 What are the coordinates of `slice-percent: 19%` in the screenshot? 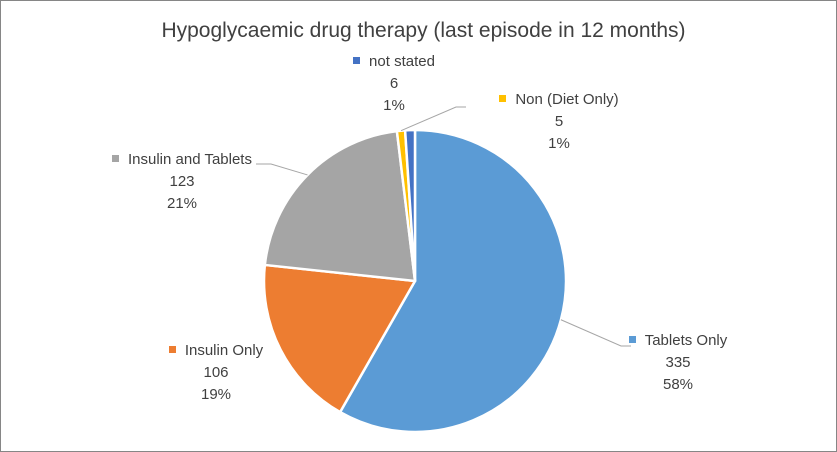 It's located at (216, 394).